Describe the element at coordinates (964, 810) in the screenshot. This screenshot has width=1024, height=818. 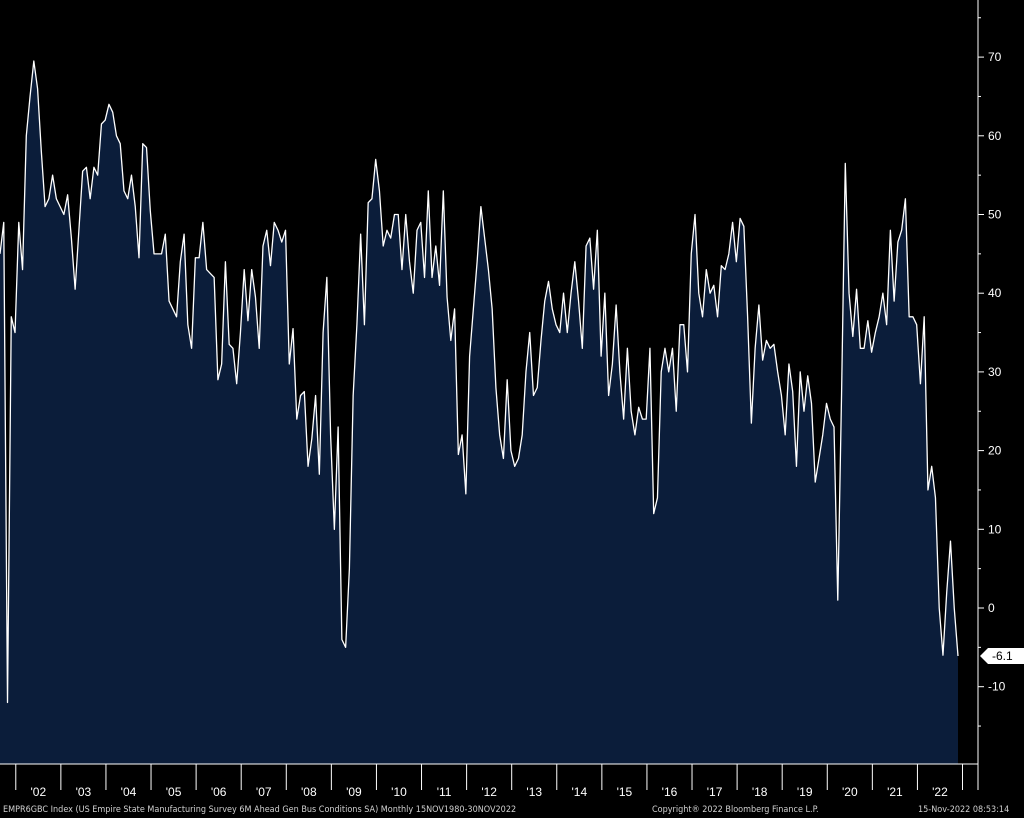
I see `footer-timestamp: 15-Nov-2022 08:53:14` at that location.